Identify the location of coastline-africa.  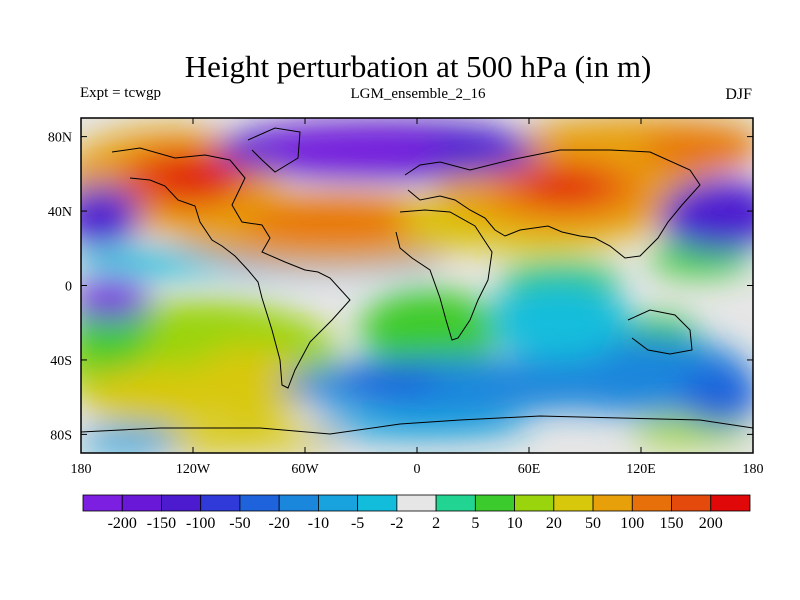
(444, 275).